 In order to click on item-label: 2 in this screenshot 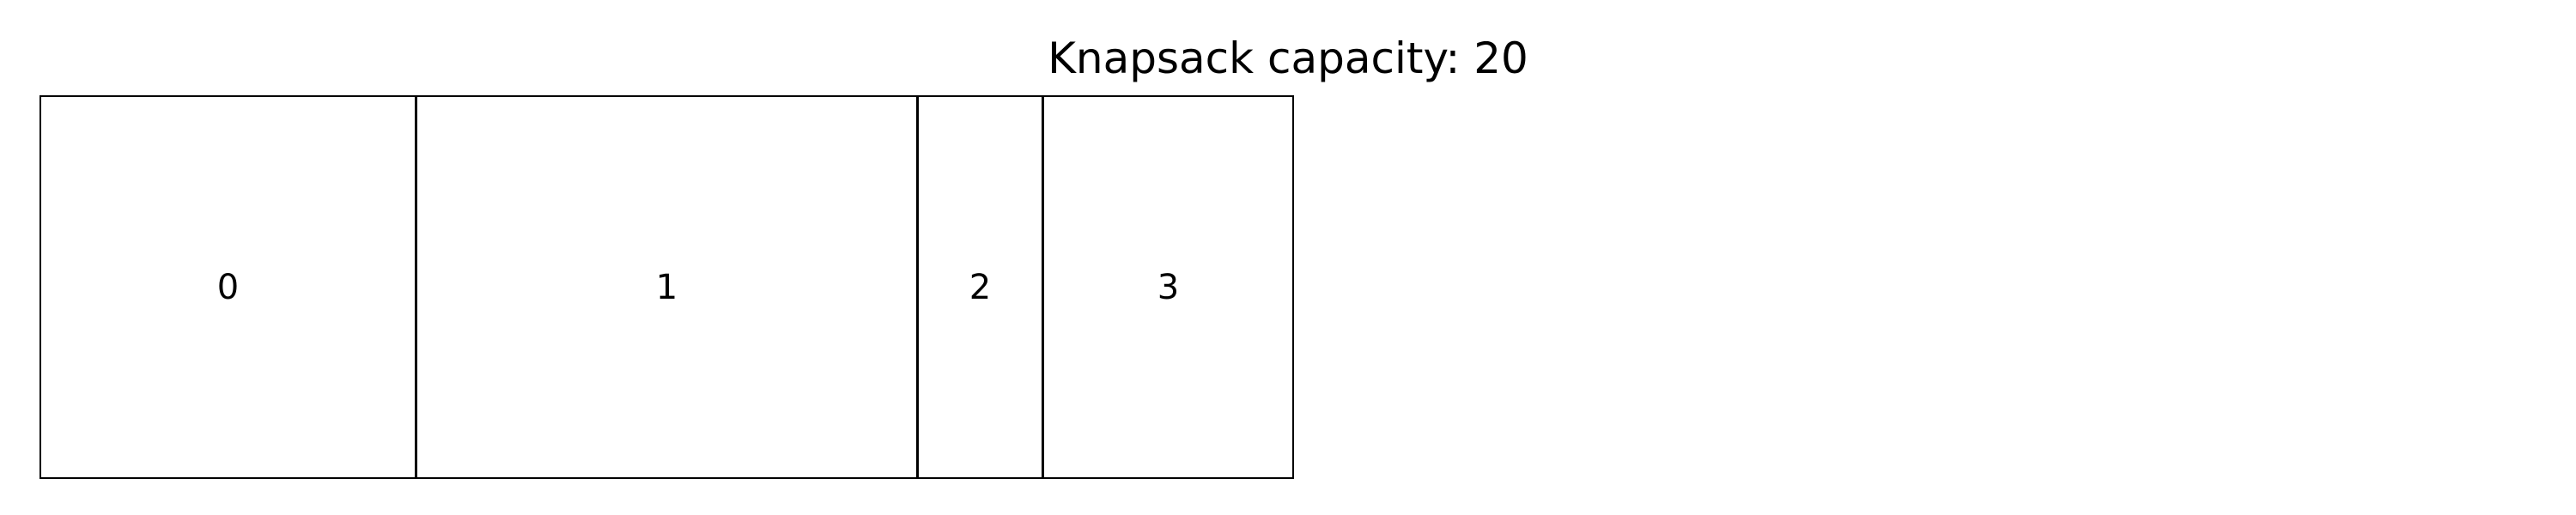, I will do `click(980, 287)`.